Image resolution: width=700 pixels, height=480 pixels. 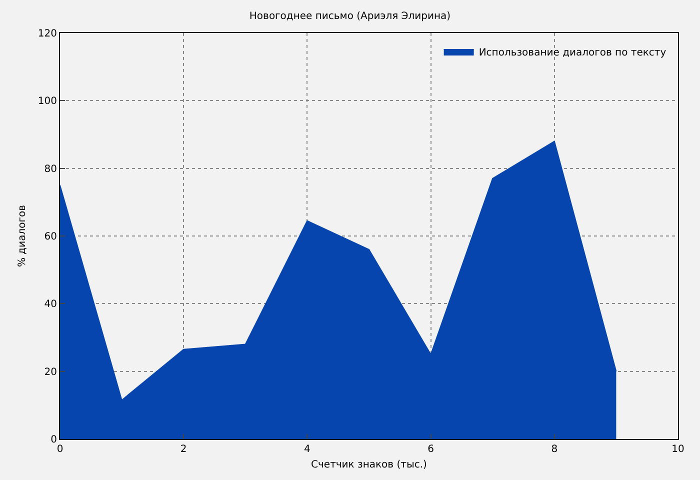 What do you see at coordinates (678, 449) in the screenshot?
I see `x-tick-label: 10` at bounding box center [678, 449].